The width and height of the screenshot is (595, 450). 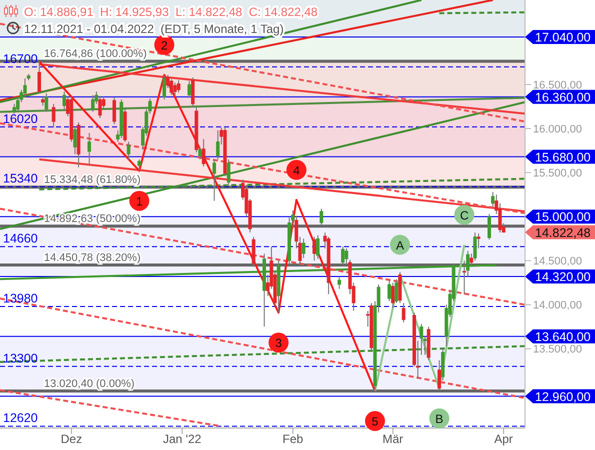 What do you see at coordinates (20, 298) in the screenshot?
I see `ref-line-label: 13980` at bounding box center [20, 298].